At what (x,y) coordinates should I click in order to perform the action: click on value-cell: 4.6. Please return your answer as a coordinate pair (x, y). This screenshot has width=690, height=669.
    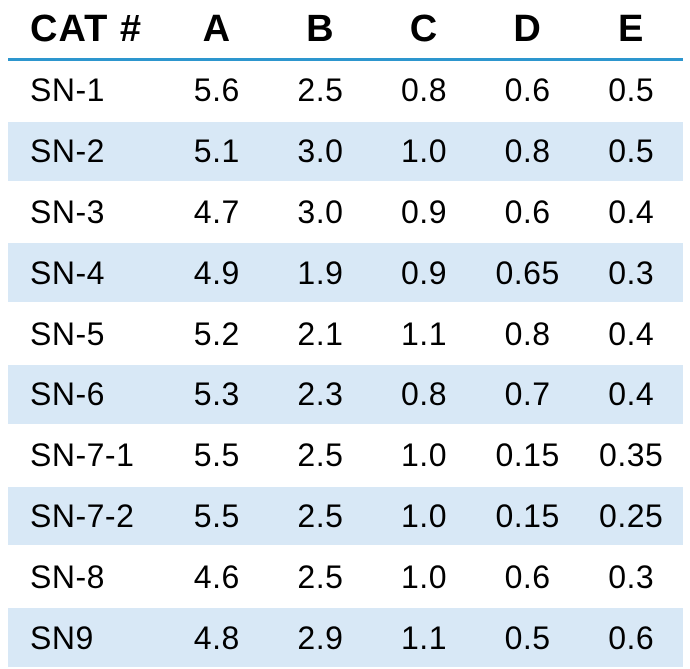
    Looking at the image, I should click on (216, 576).